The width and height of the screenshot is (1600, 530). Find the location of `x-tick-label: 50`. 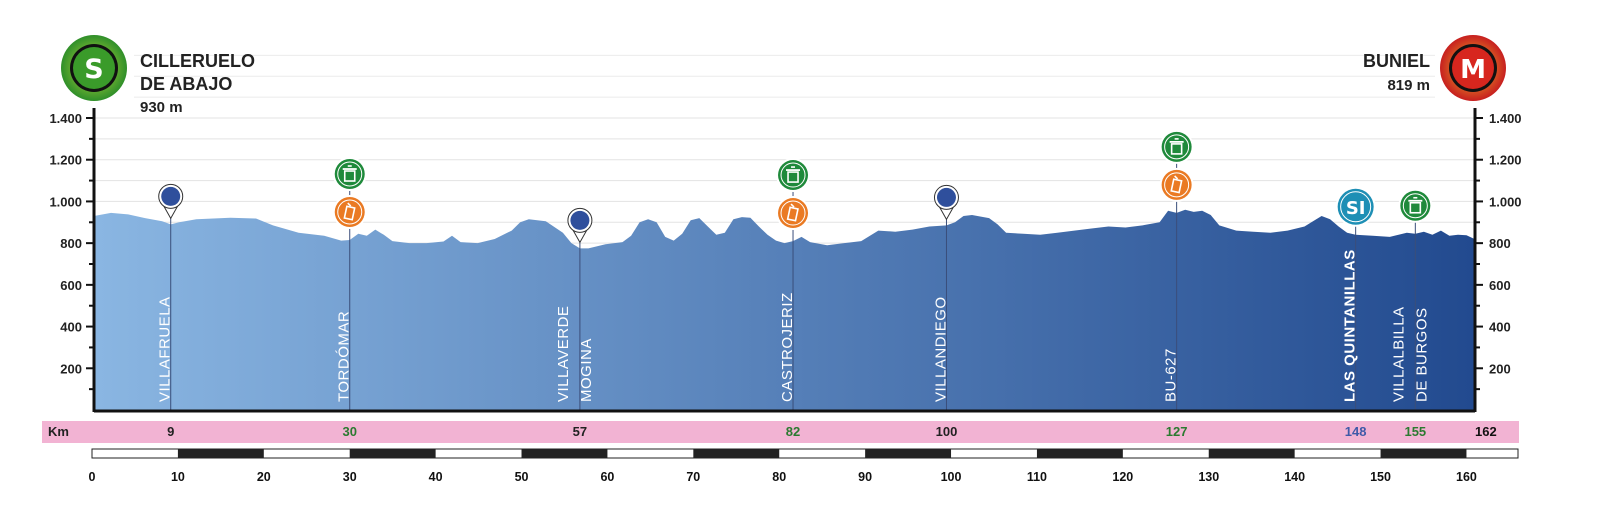

x-tick-label: 50 is located at coordinates (522, 477).